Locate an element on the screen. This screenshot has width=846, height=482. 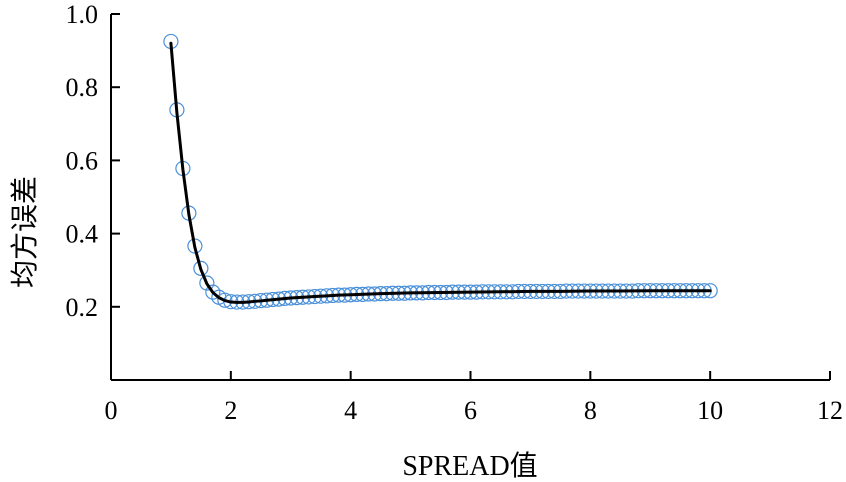
x-tick-label: 6 is located at coordinates (470, 410).